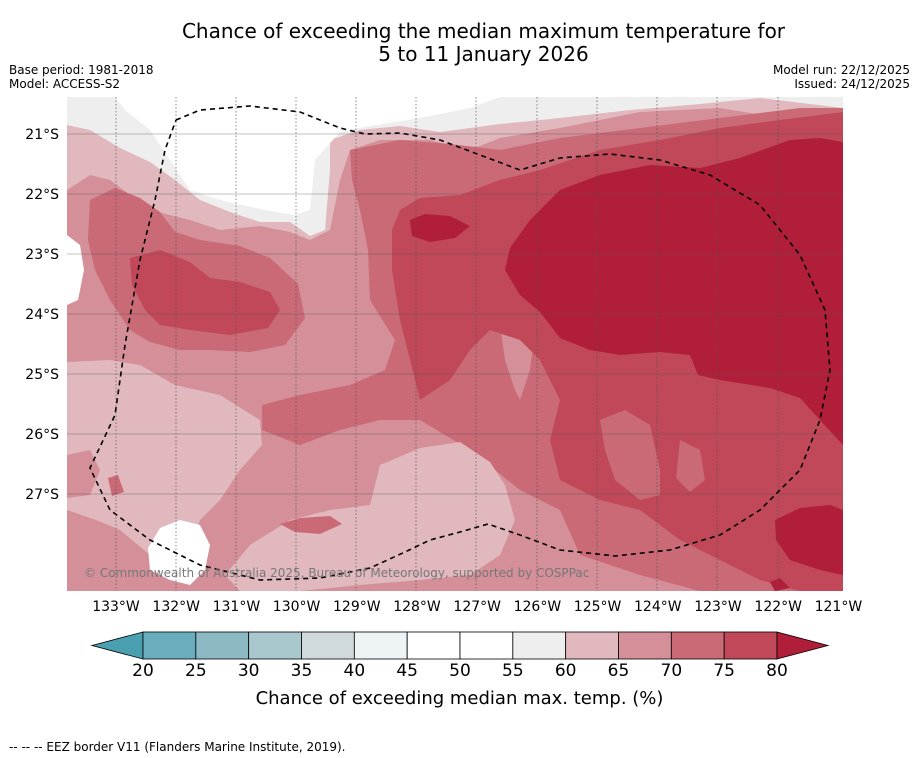  What do you see at coordinates (297, 607) in the screenshot?
I see `x-tick-label: 130°W` at bounding box center [297, 607].